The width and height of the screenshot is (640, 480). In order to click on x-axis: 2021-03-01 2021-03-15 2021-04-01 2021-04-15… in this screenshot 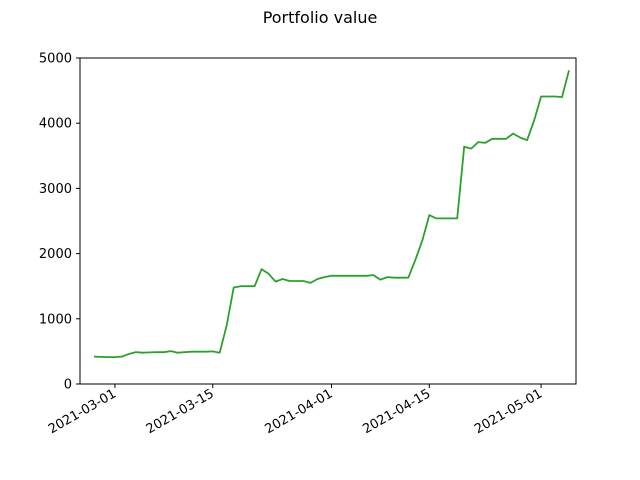, I will do `click(295, 410)`.